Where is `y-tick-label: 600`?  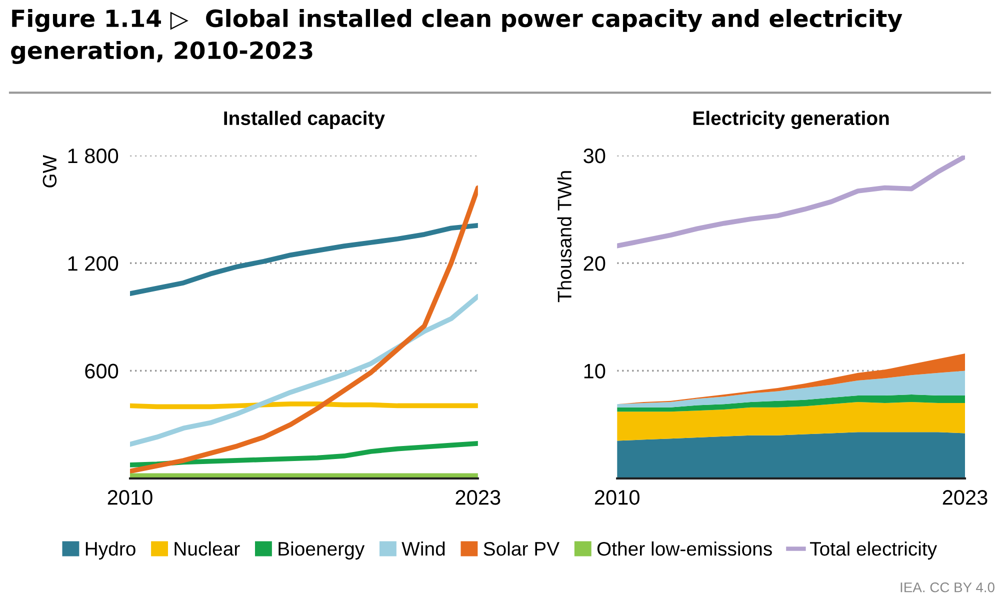
y-tick-label: 600 is located at coordinates (101, 371).